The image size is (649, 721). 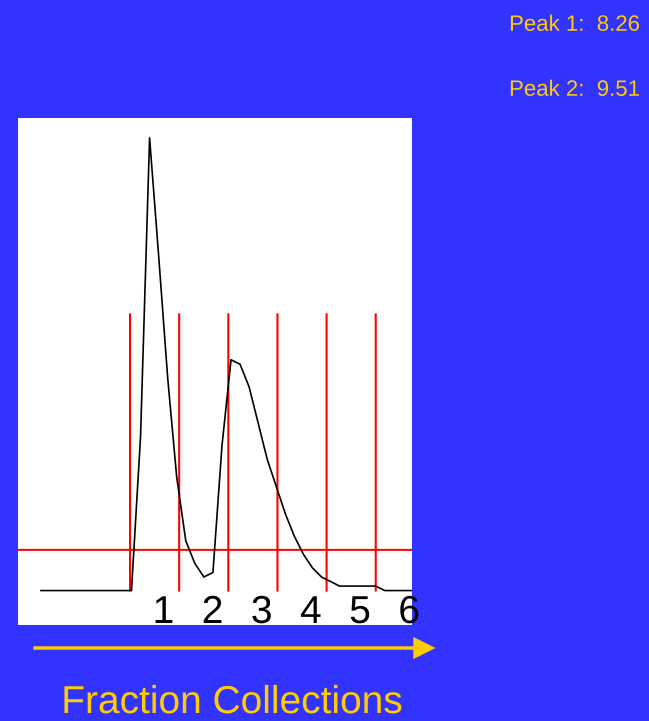 I want to click on text: 5, so click(x=360, y=610).